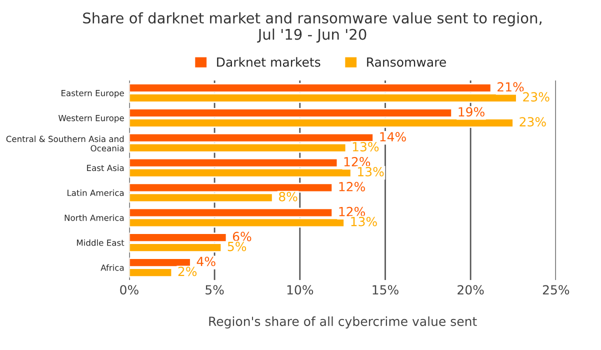  What do you see at coordinates (385, 290) in the screenshot?
I see `x-tick-label: 15%` at bounding box center [385, 290].